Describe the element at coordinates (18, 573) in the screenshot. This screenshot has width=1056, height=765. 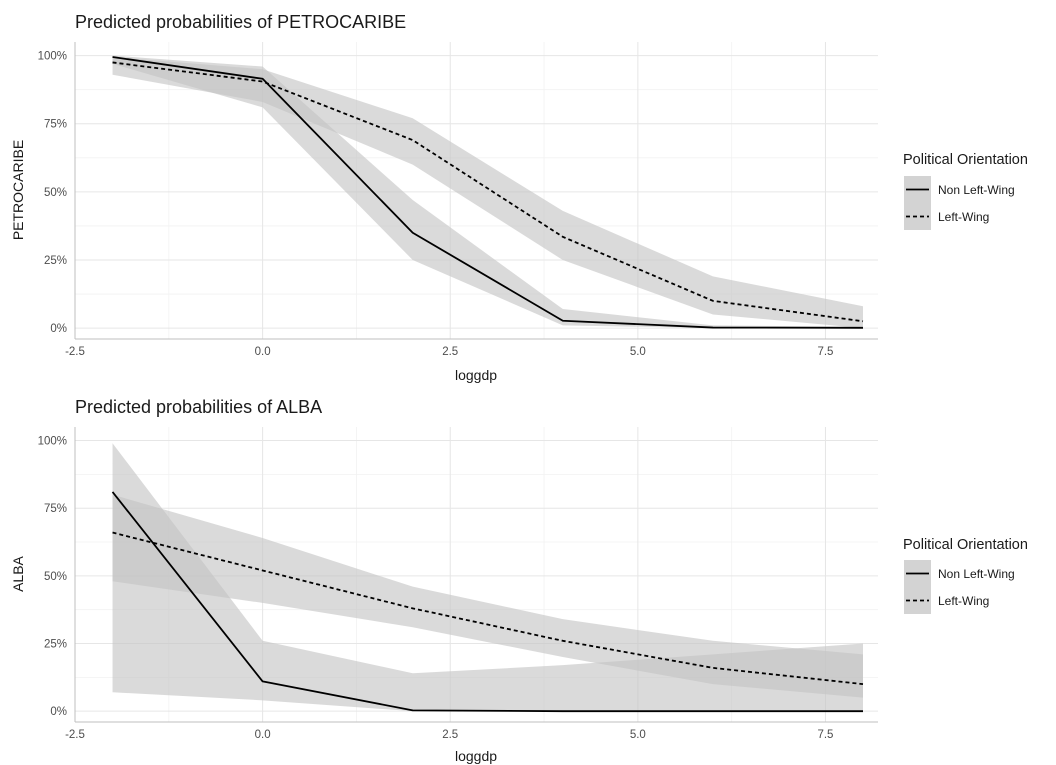
I see `y-axis-label: ALBA` at that location.